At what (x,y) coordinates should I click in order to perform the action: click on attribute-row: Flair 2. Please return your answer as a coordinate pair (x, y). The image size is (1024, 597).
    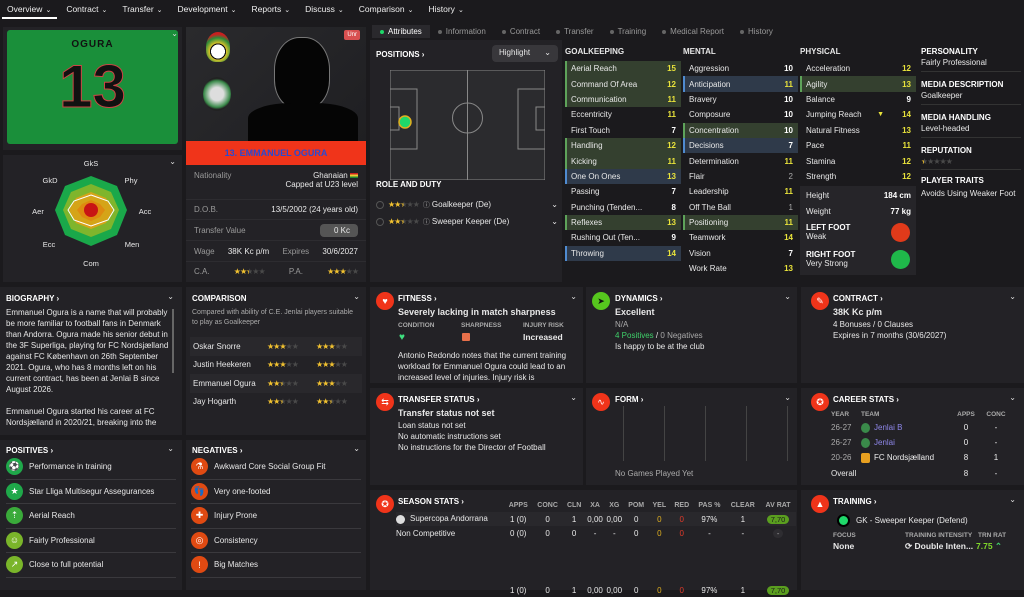
    Looking at the image, I should click on (740, 176).